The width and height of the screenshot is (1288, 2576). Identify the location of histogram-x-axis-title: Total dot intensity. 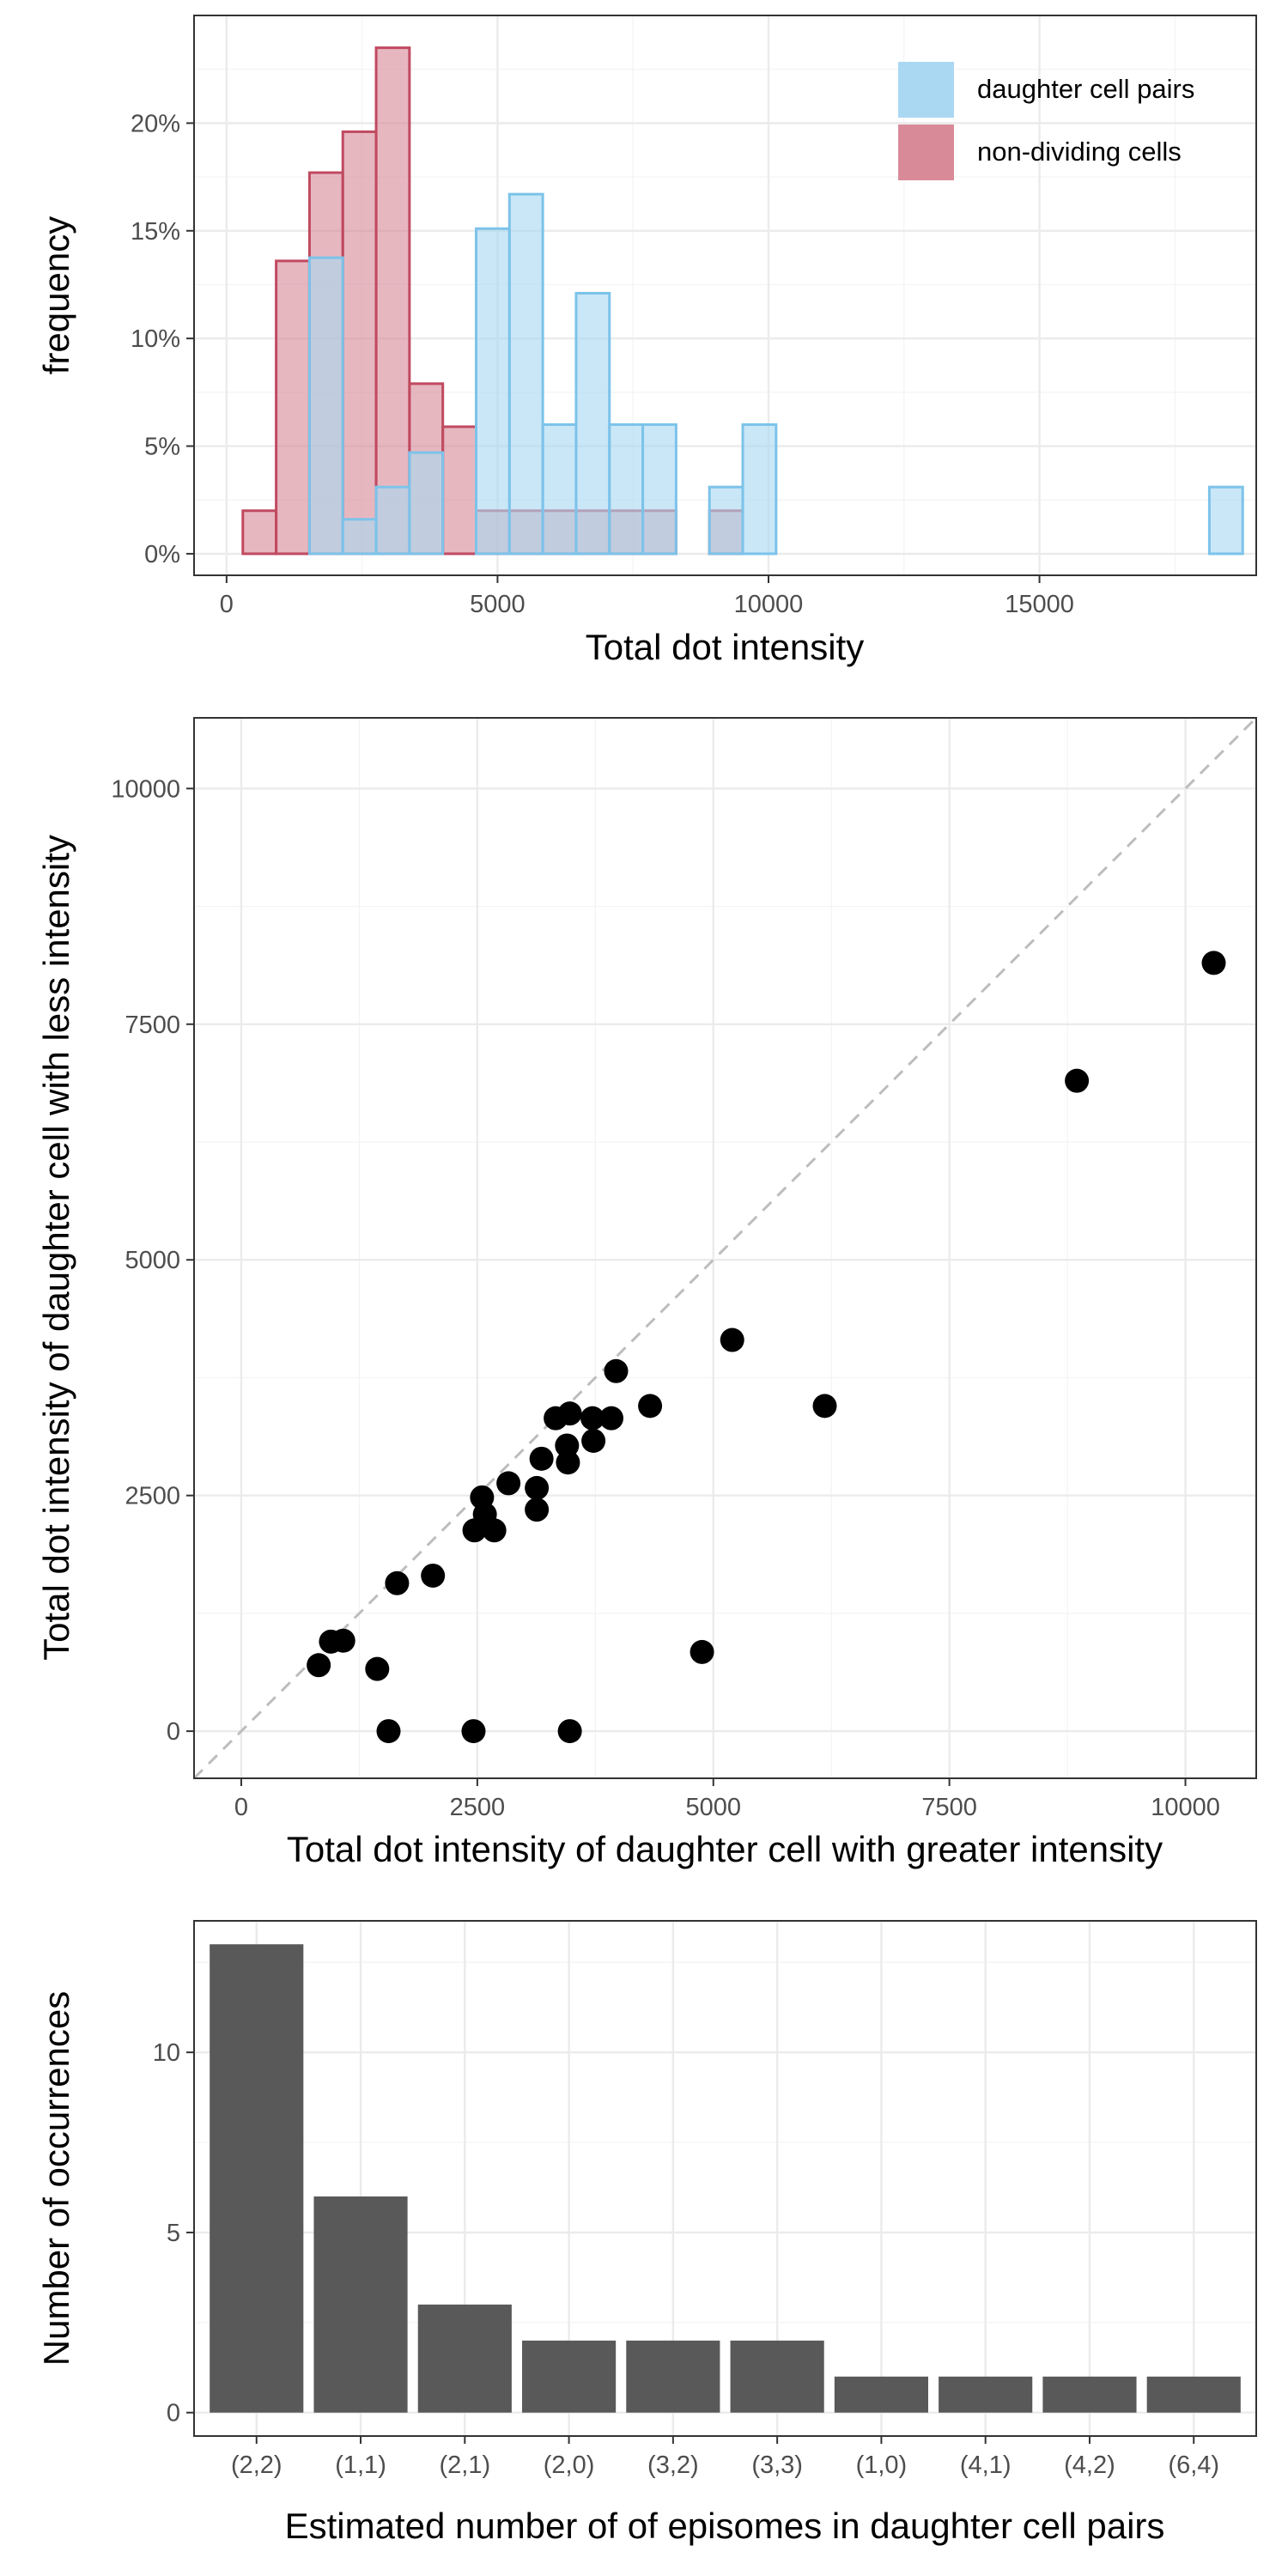
(726, 647).